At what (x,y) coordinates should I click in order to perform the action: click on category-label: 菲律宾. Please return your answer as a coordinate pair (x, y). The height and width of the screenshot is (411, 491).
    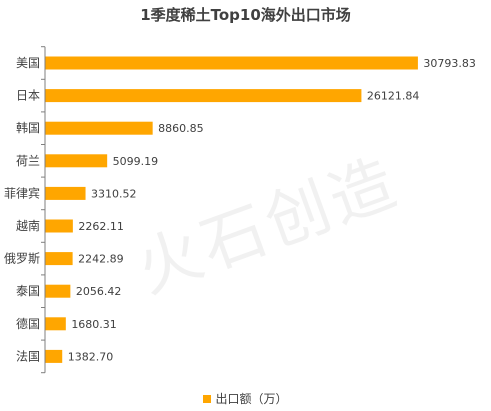
    Looking at the image, I should click on (22, 192).